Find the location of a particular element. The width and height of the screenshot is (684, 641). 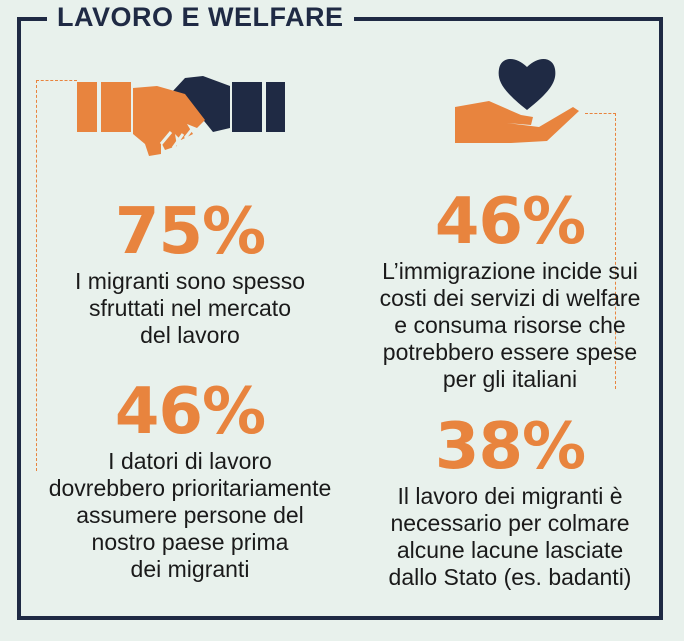

stat-description-line: nostro paese prima is located at coordinates (190, 542).